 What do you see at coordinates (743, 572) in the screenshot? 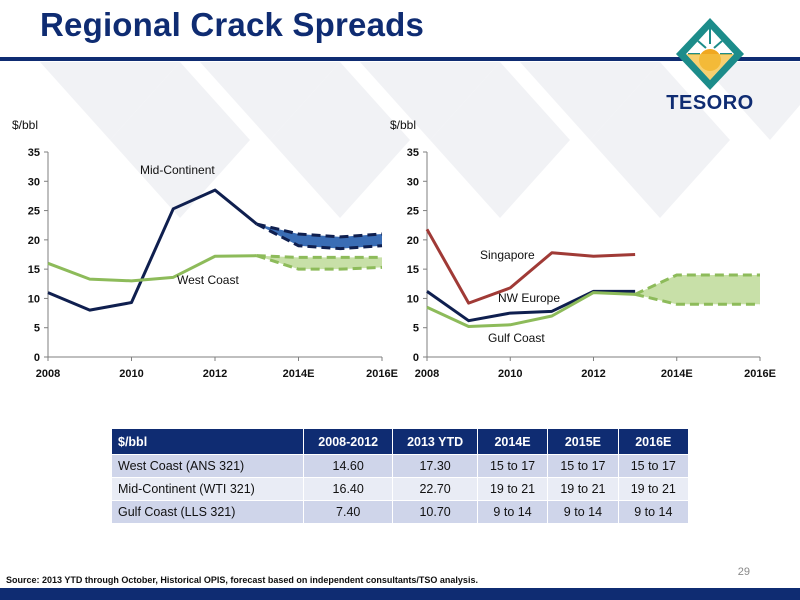
I see `page-number: 29` at bounding box center [743, 572].